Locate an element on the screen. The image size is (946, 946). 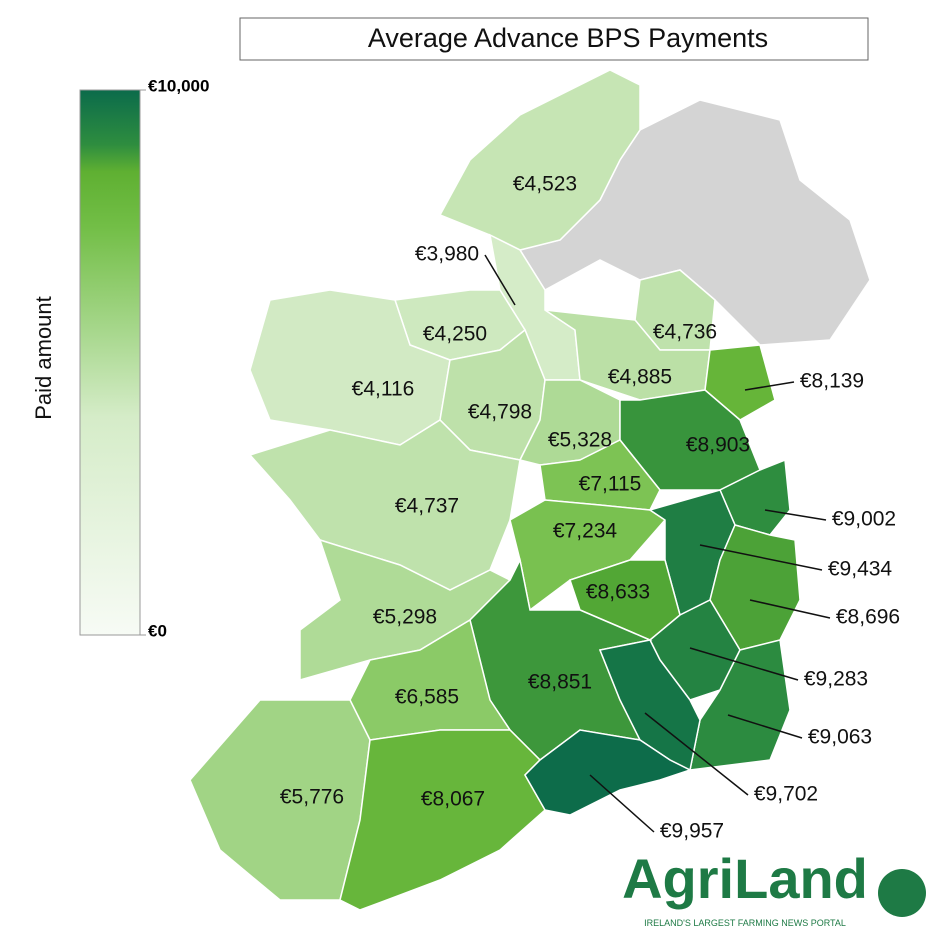
value-label: €9,957 is located at coordinates (692, 831).